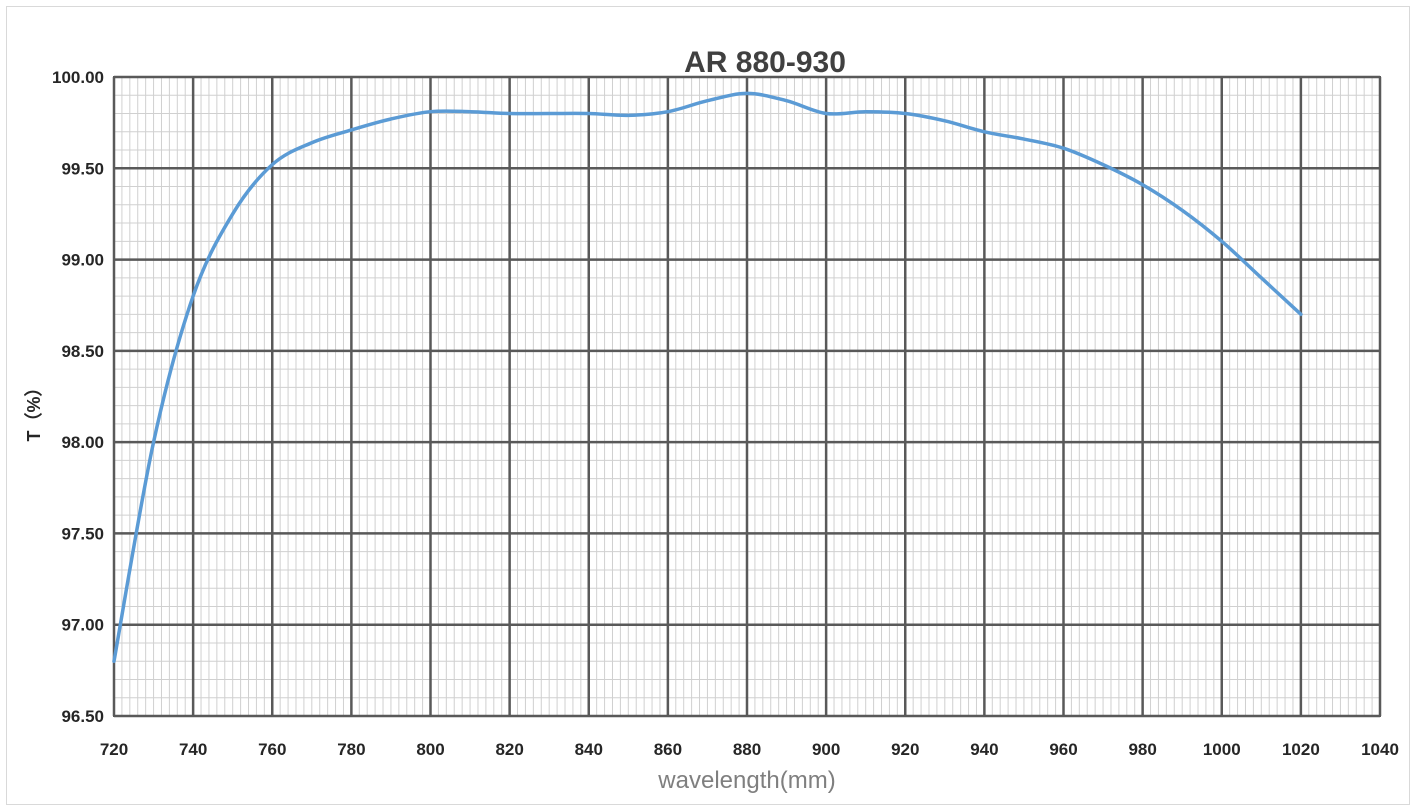 The width and height of the screenshot is (1418, 811). I want to click on y-tick-label: 99.50, so click(82, 168).